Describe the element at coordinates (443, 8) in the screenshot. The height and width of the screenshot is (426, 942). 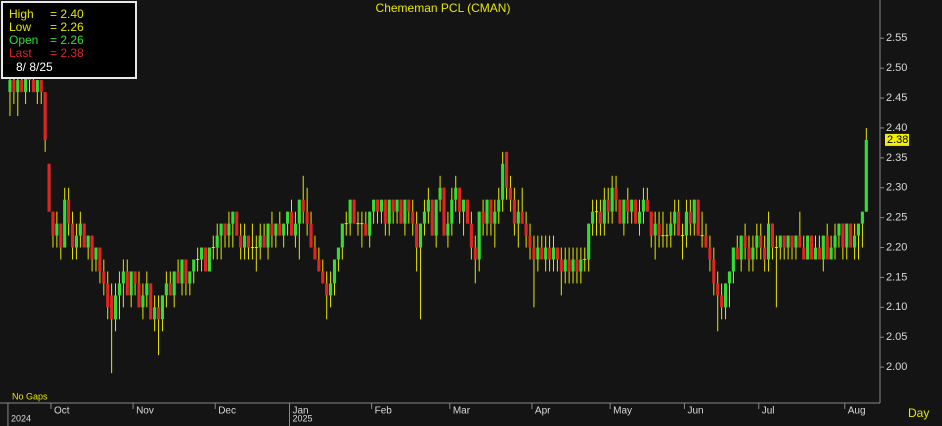
I see `chart-title: Chememan PCL (CMAN)` at that location.